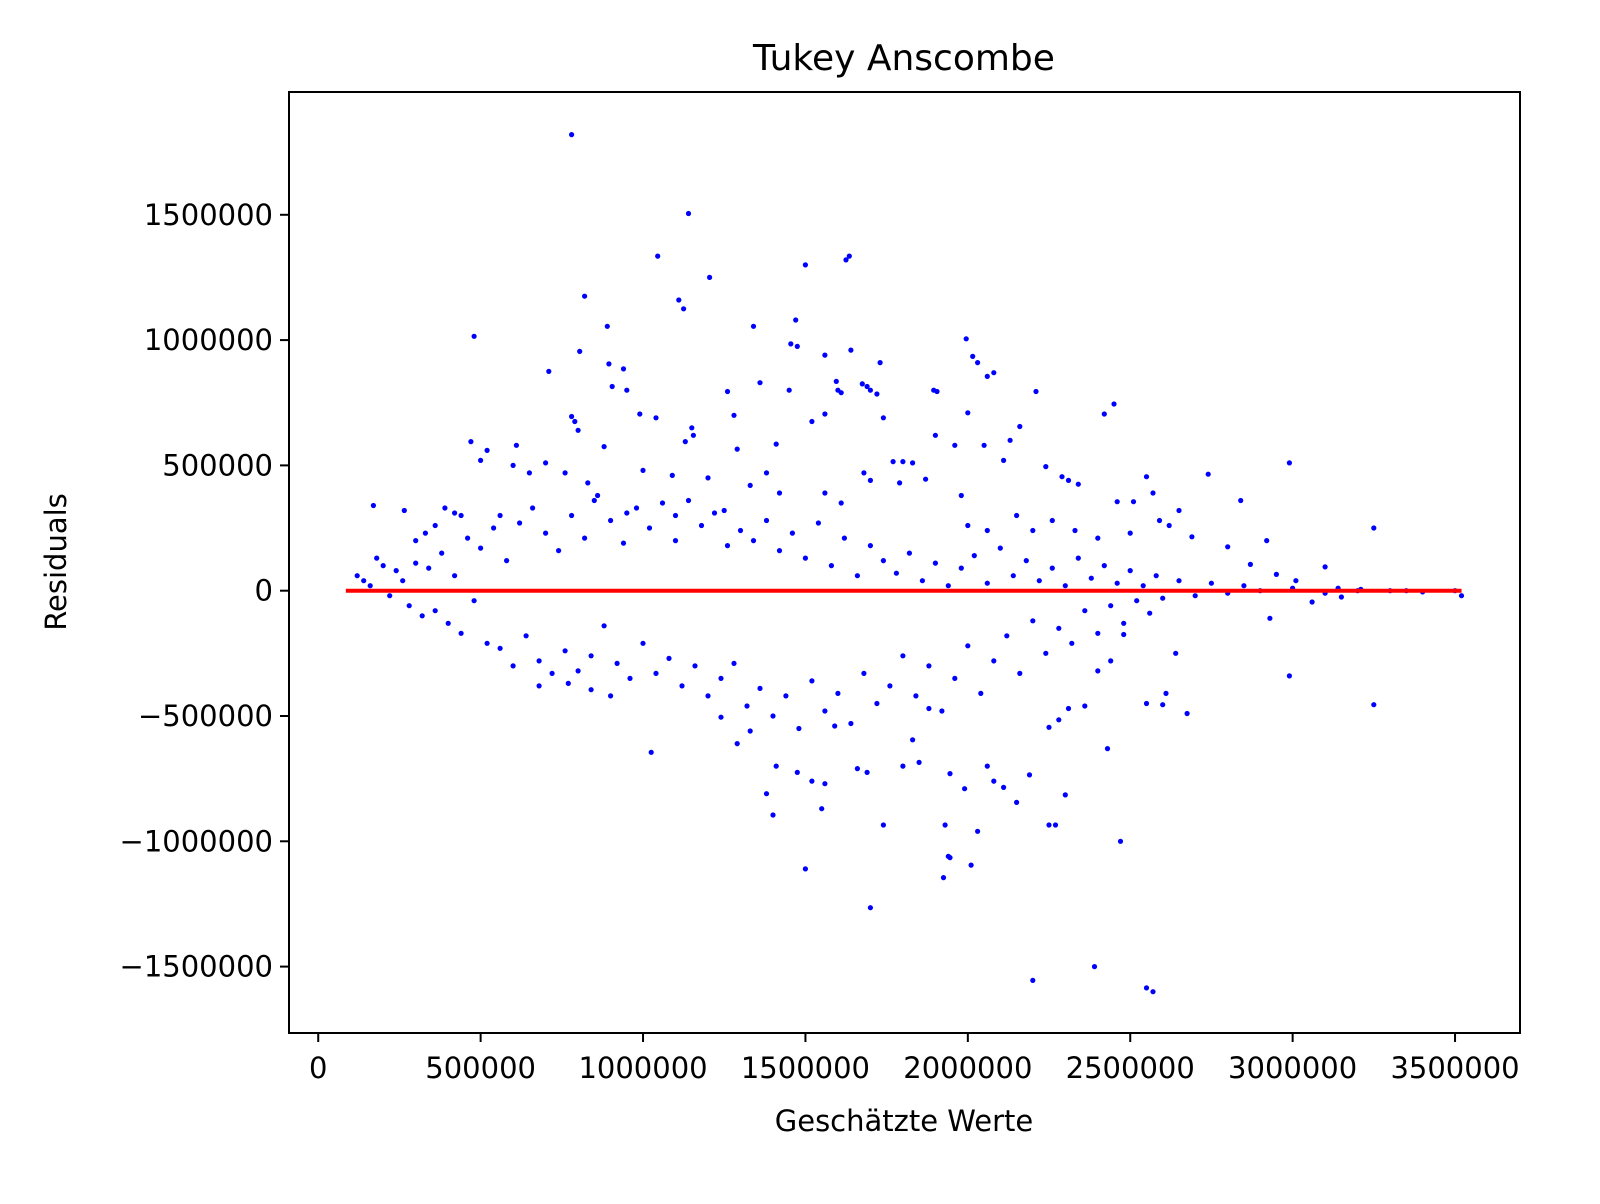  Describe the element at coordinates (196, 967) in the screenshot. I see `y-tick-label: −1500000` at that location.